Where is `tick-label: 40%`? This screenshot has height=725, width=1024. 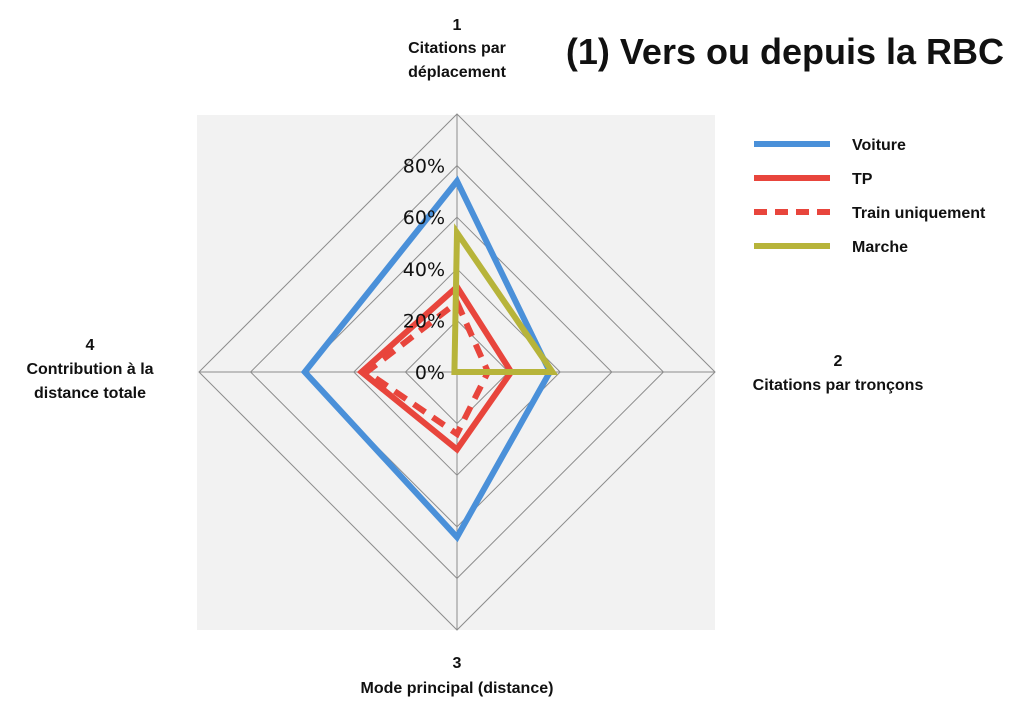 tick-label: 40% is located at coordinates (424, 270).